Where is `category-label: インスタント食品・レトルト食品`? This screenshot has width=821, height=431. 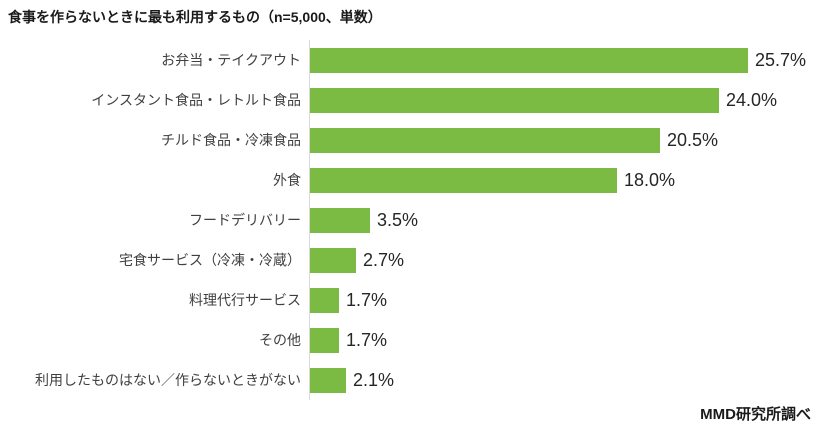 category-label: インスタント食品・レトルト食品 is located at coordinates (196, 100).